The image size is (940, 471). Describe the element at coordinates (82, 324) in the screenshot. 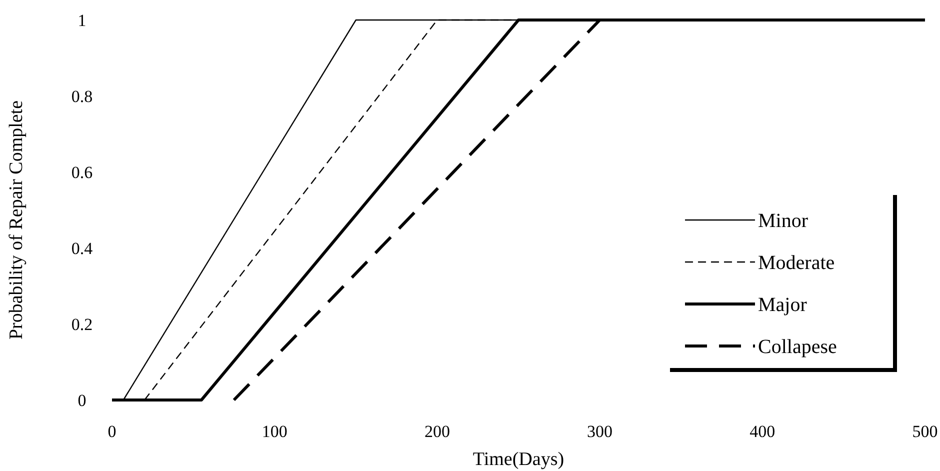

I see `y-tick-label: 0.2` at that location.